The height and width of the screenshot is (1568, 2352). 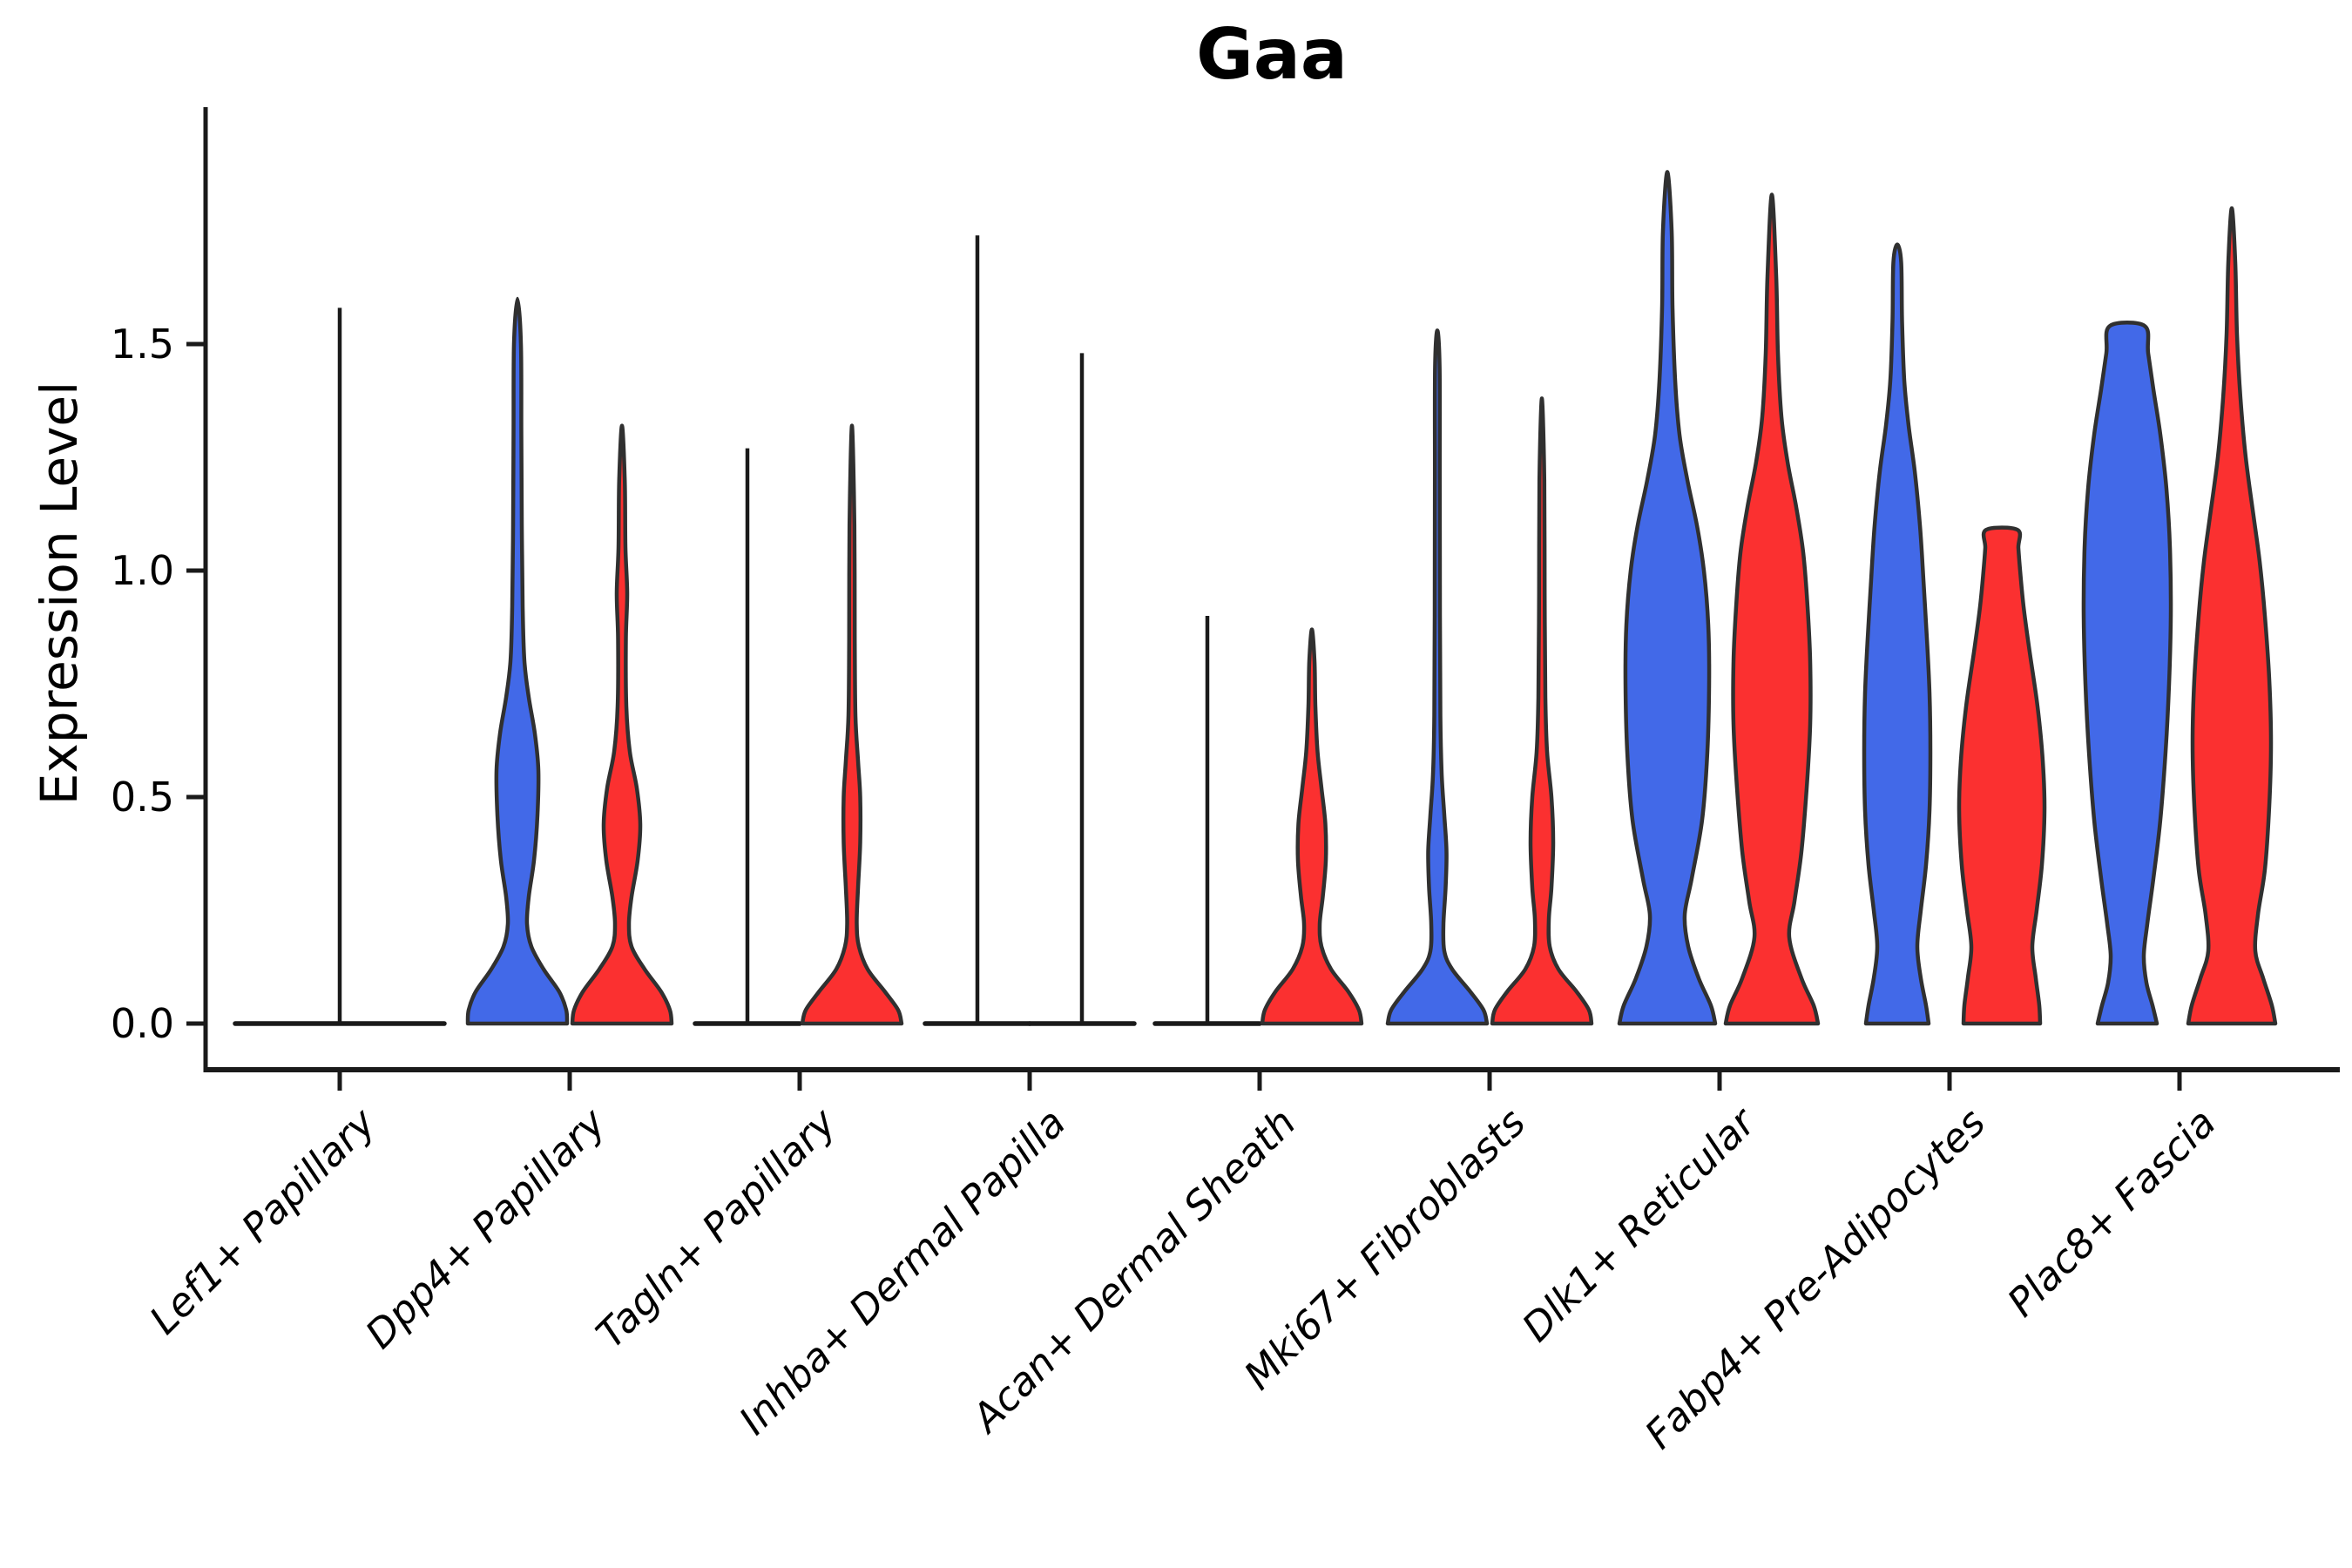 I want to click on chart-title: Gaa, so click(x=1272, y=54).